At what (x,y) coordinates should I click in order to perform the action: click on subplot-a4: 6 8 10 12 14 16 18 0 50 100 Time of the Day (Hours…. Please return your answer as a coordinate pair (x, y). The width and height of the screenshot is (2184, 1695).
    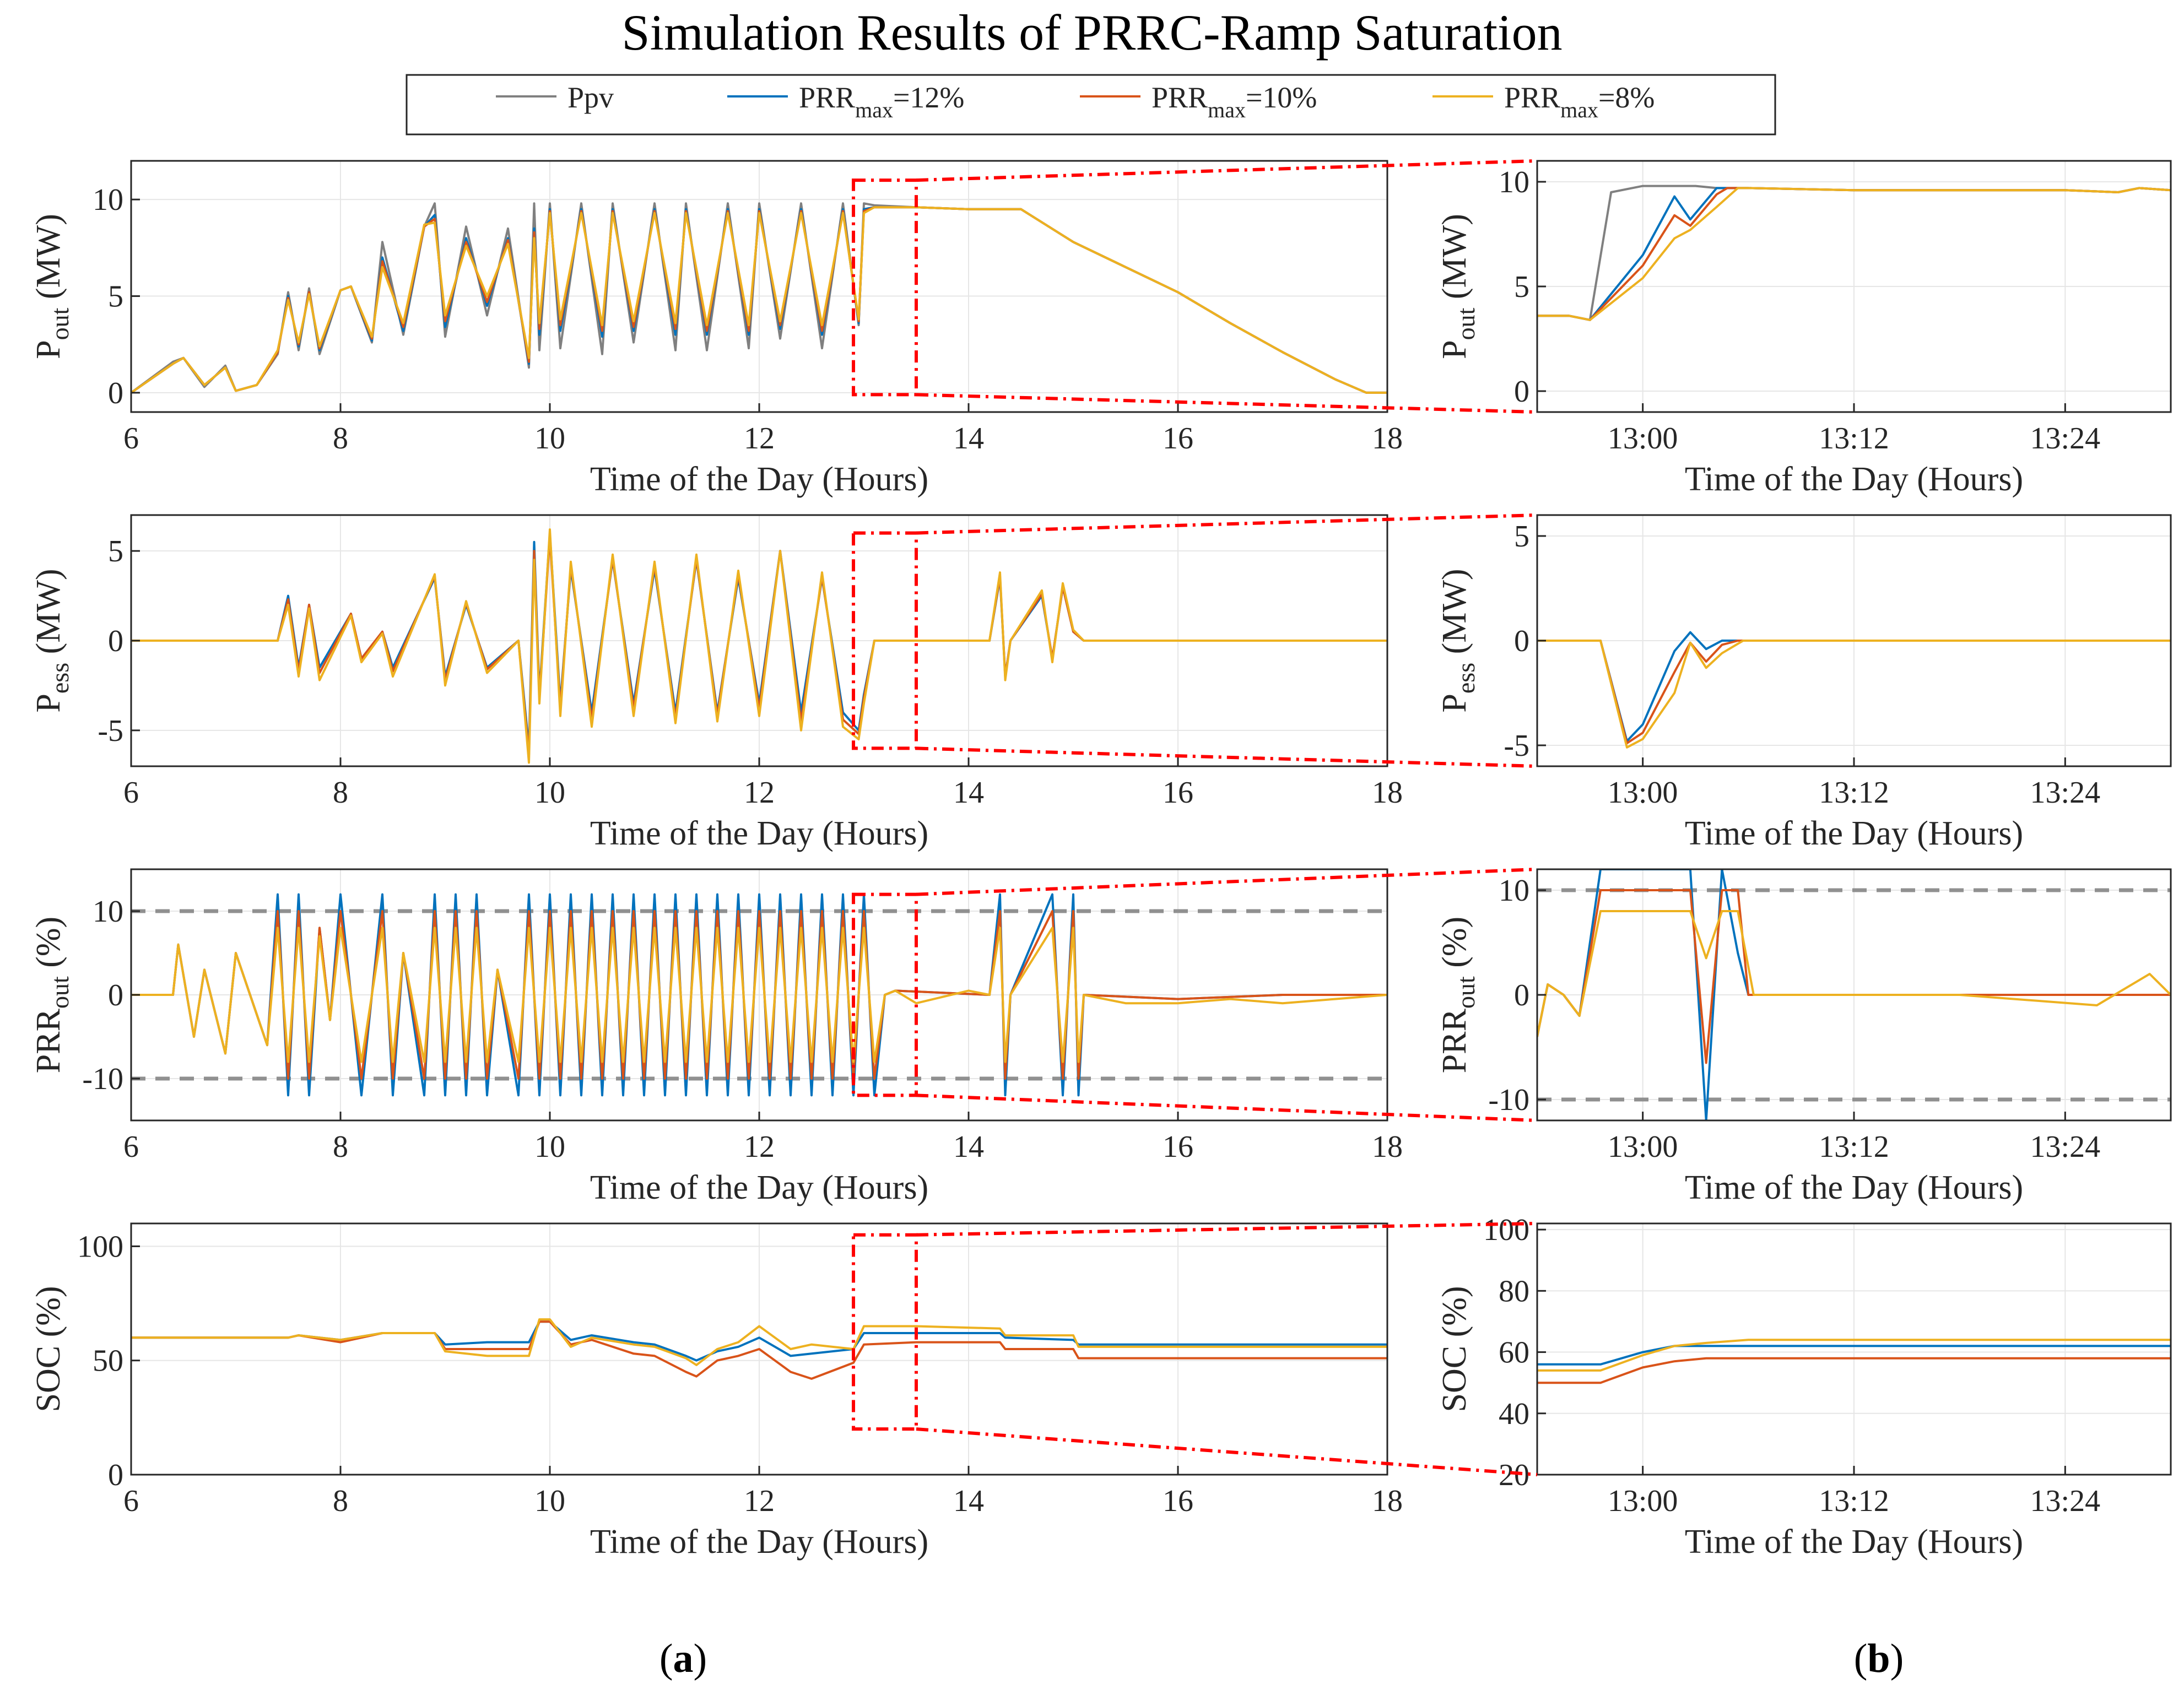
    Looking at the image, I should click on (716, 1392).